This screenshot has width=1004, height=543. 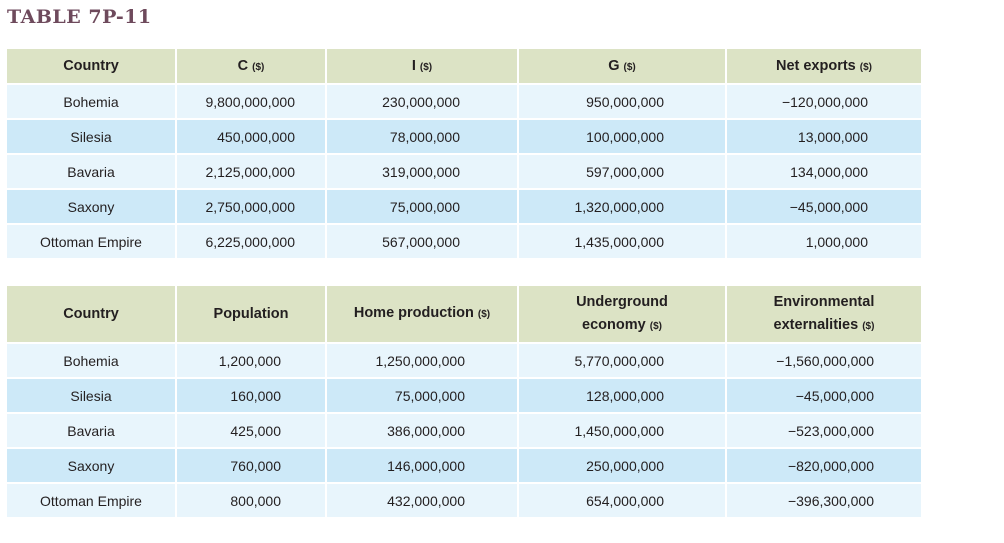 What do you see at coordinates (622, 101) in the screenshot?
I see `value-cell: 950,000,000` at bounding box center [622, 101].